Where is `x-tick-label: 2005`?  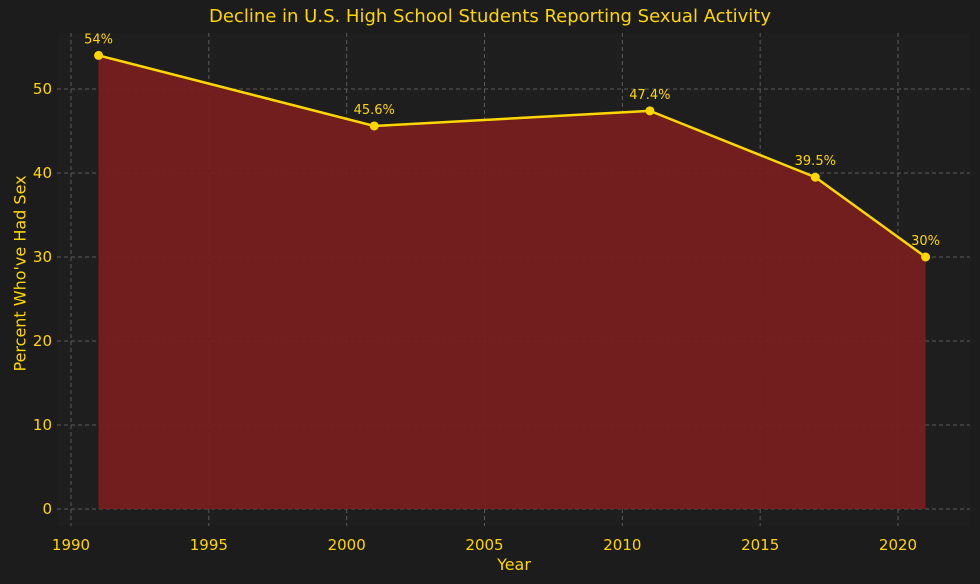 x-tick-label: 2005 is located at coordinates (484, 545).